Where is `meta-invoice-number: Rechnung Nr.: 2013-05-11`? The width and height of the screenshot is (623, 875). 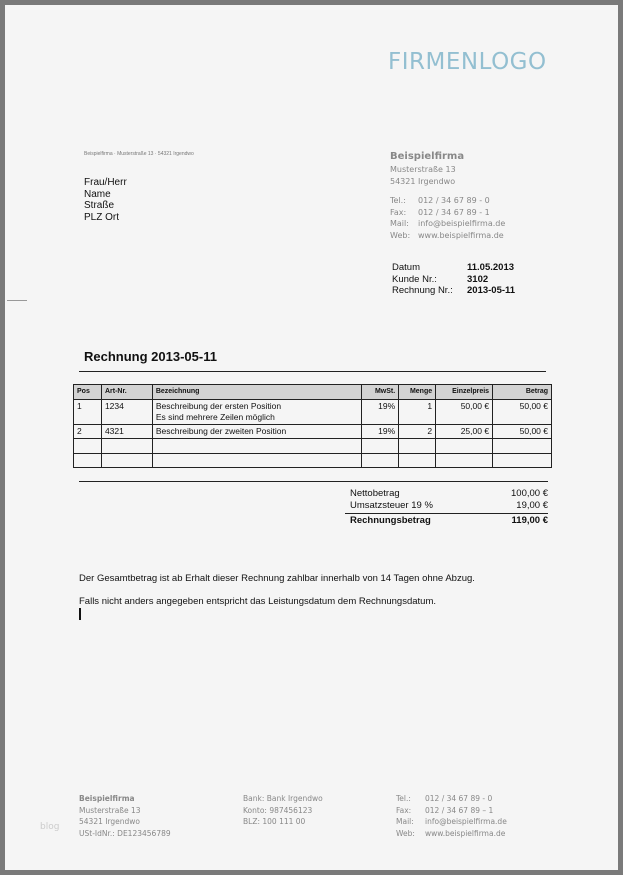 meta-invoice-number: Rechnung Nr.: 2013-05-11 is located at coordinates (454, 290).